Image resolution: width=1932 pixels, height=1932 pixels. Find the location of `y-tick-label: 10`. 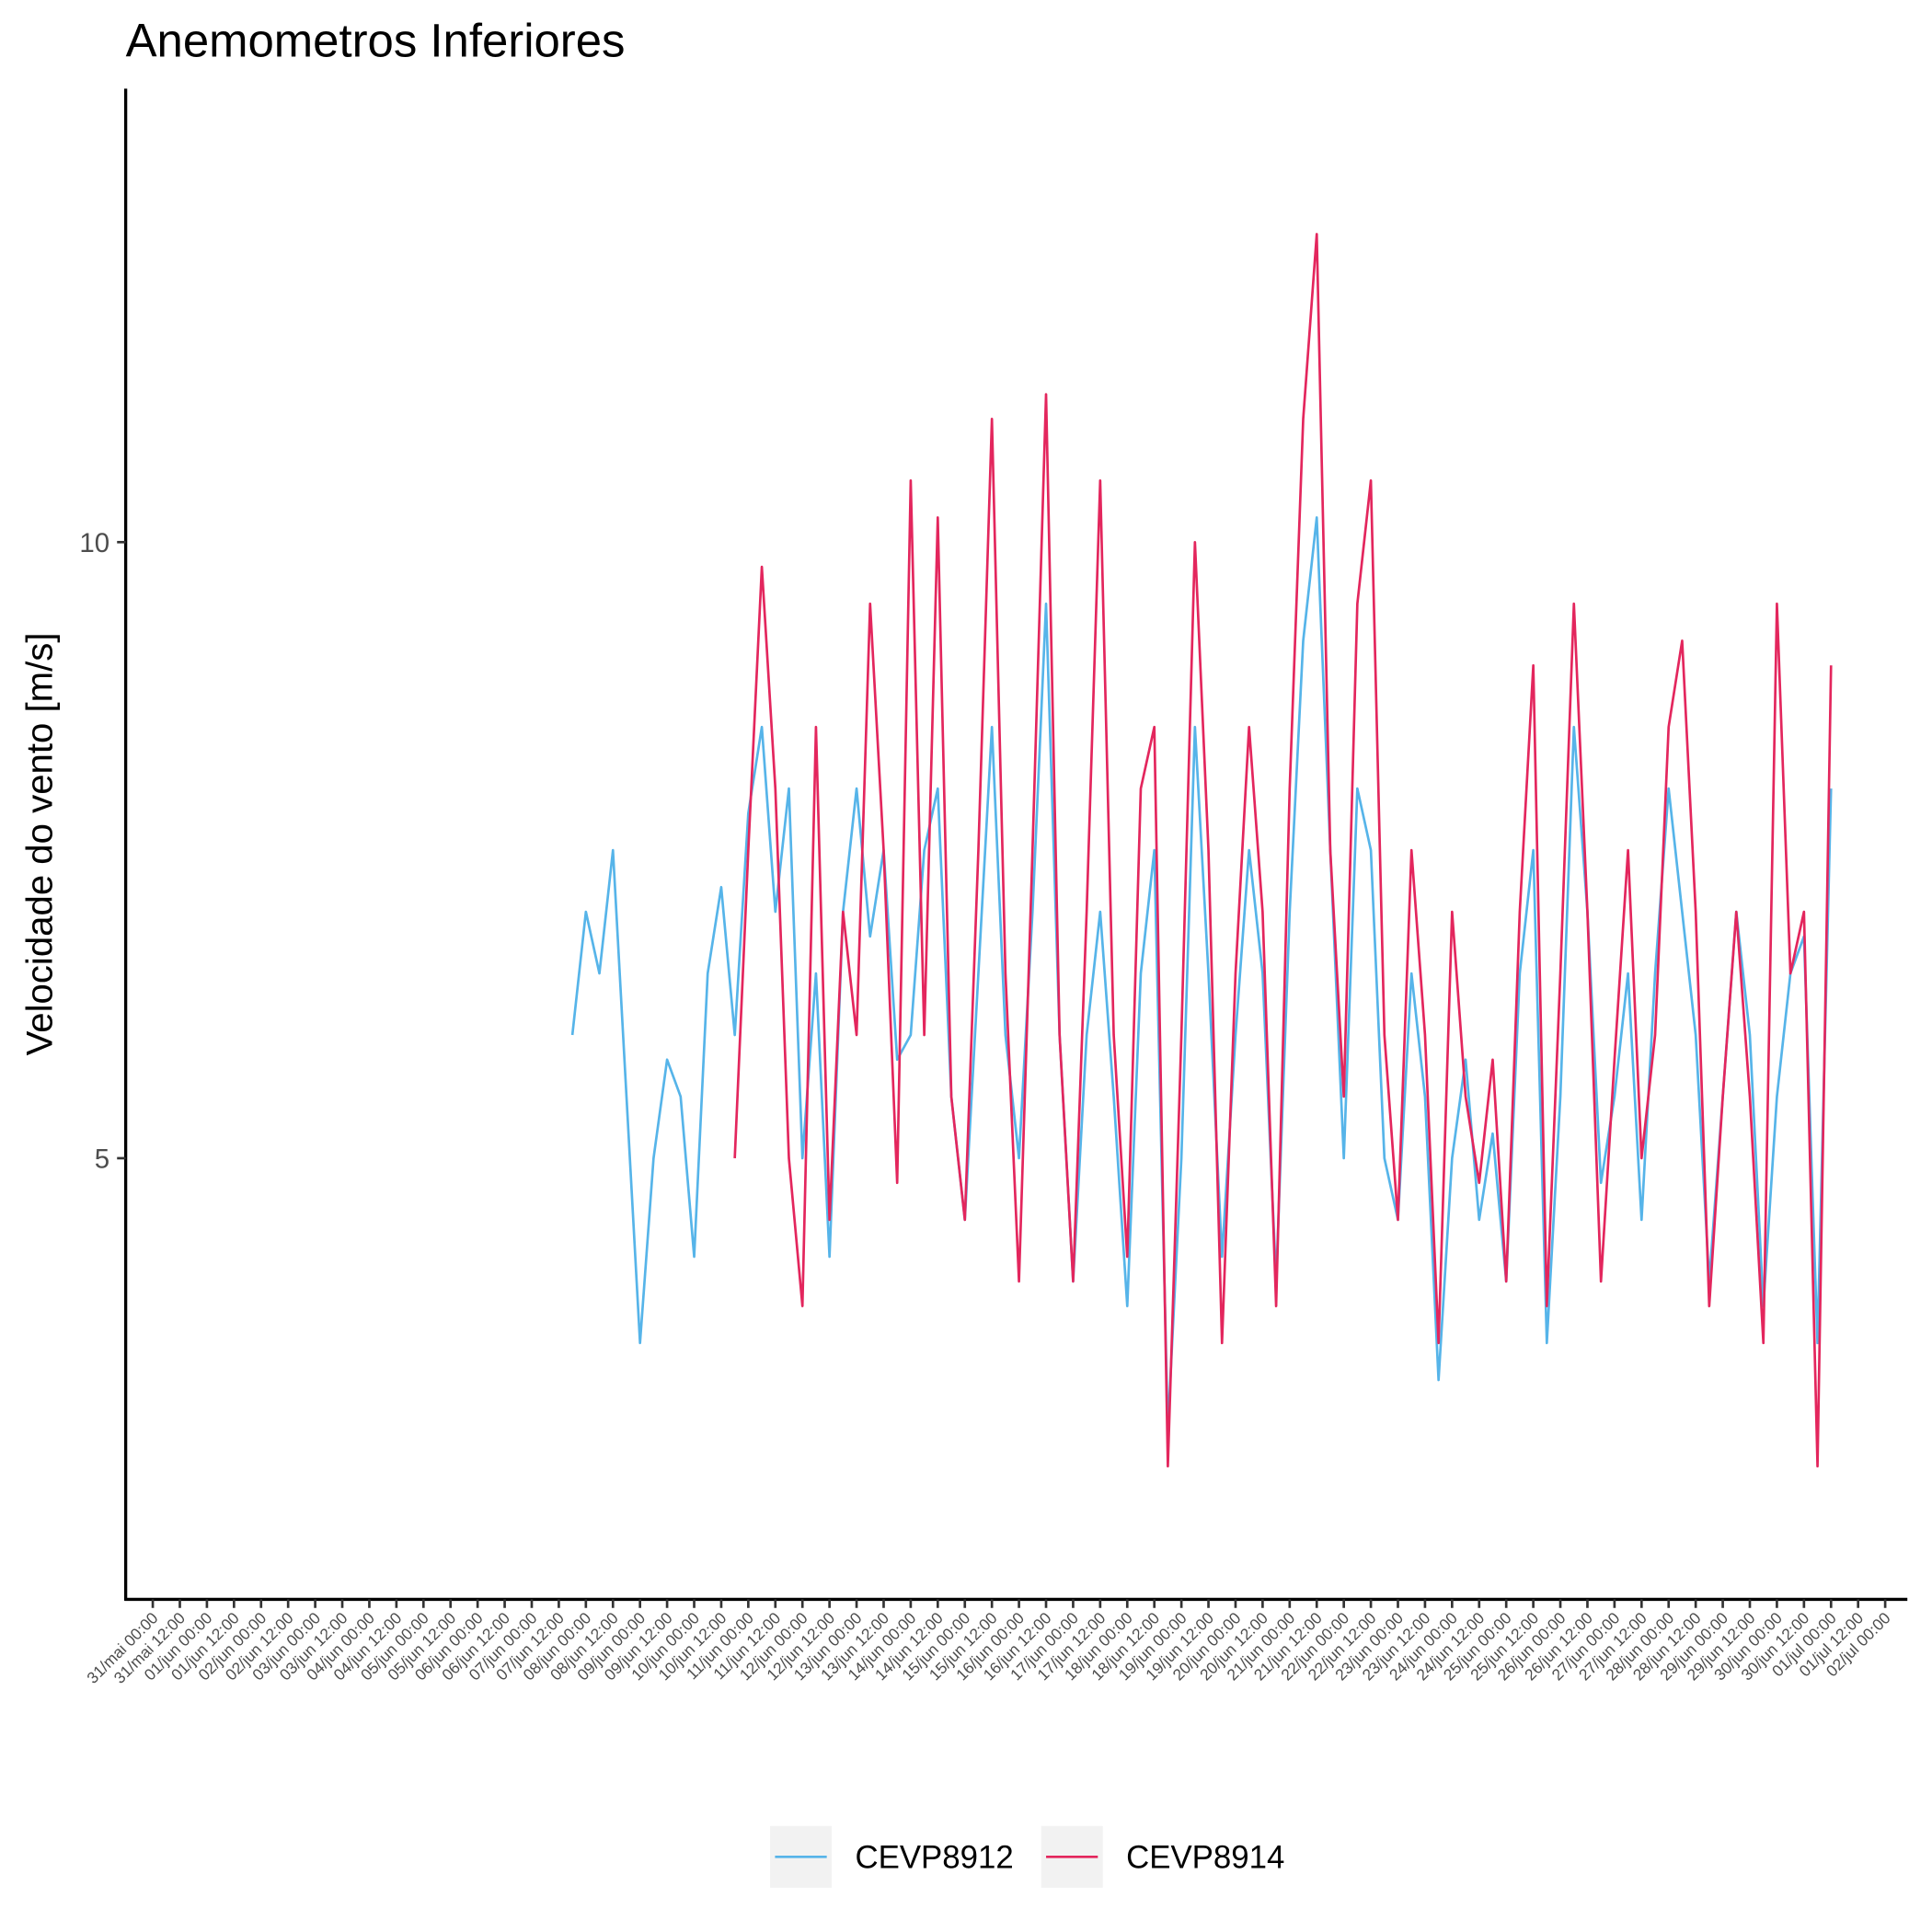

y-tick-label: 10 is located at coordinates (94, 543).